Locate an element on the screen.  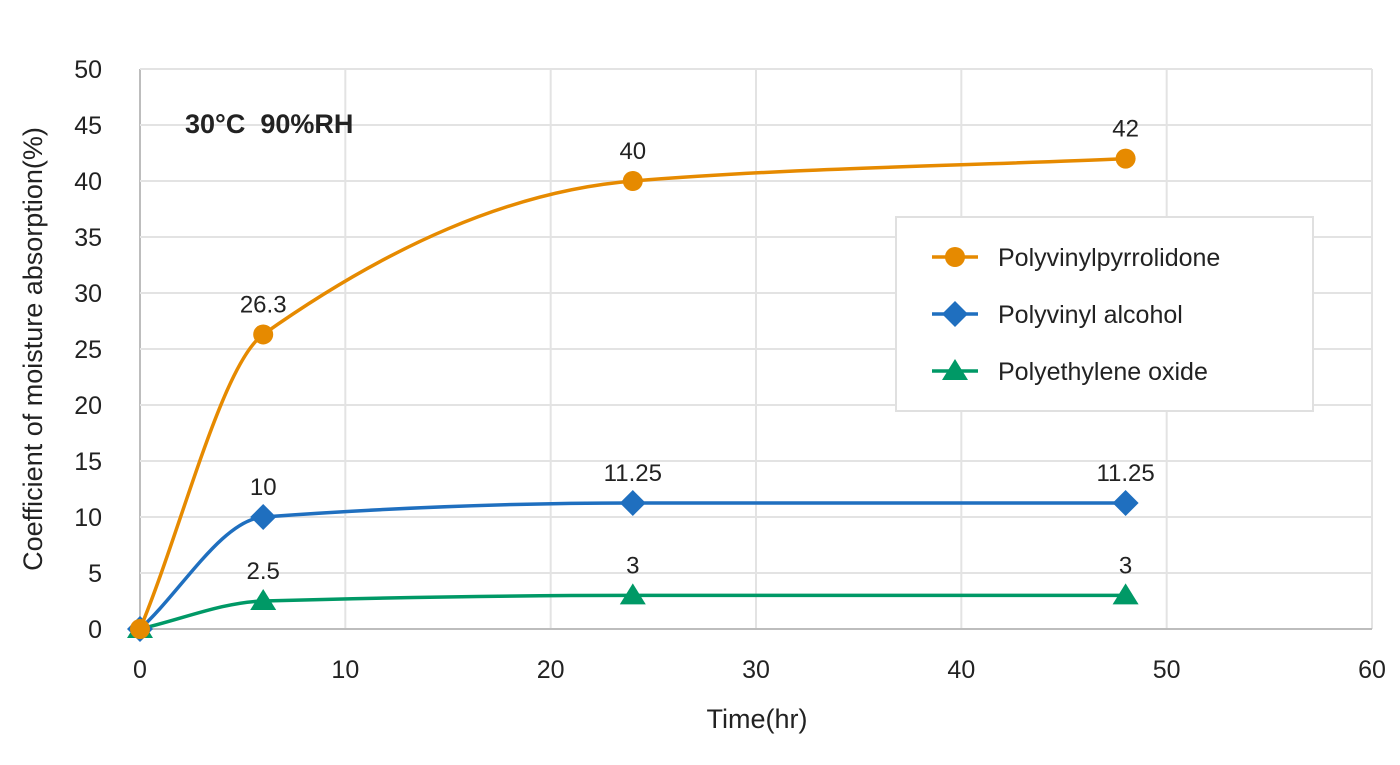
y-tick-label: 30 is located at coordinates (88, 294).